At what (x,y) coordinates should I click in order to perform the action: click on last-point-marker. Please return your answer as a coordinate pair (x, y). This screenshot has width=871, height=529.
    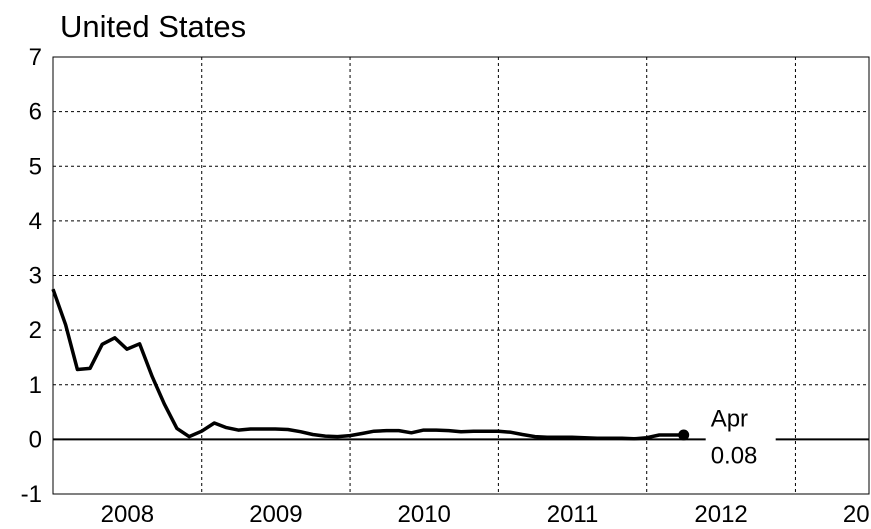
    Looking at the image, I should click on (684, 435).